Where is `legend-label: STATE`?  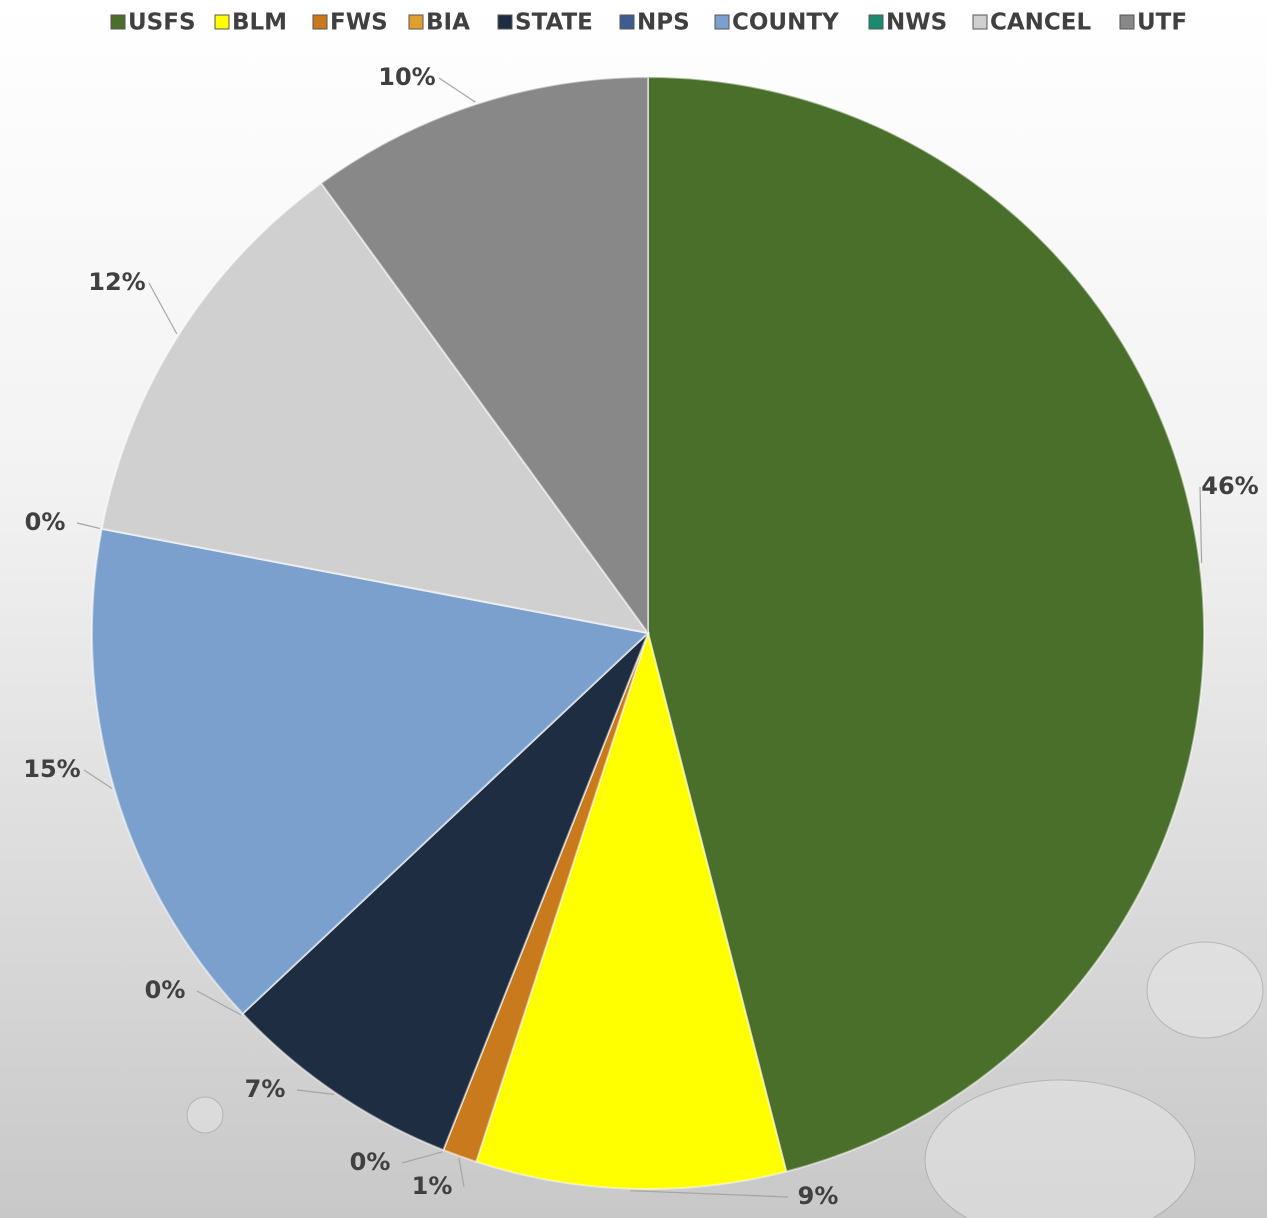
legend-label: STATE is located at coordinates (554, 23).